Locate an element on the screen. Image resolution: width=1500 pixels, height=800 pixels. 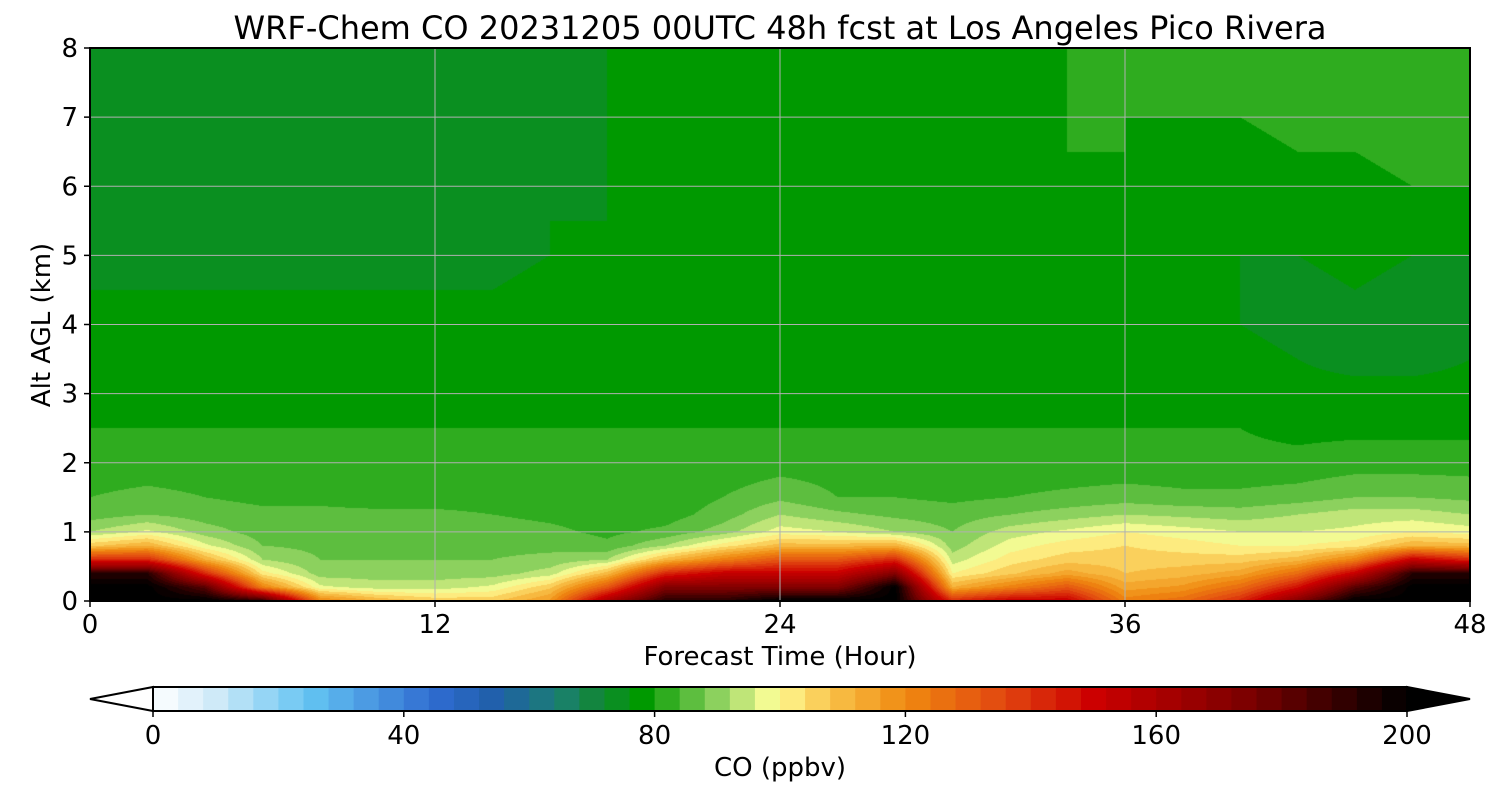
y-tick-label: 1 is located at coordinates (69, 533).